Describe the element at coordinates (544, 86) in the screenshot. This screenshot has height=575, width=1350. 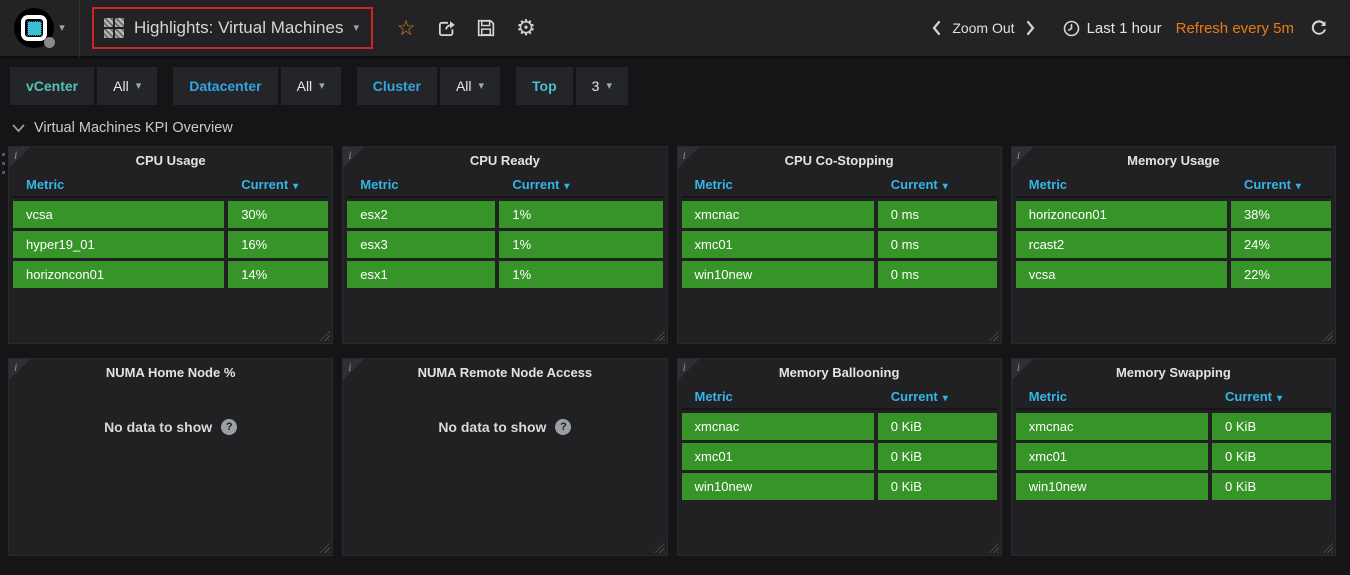
I see `filter-label-top: Top` at that location.